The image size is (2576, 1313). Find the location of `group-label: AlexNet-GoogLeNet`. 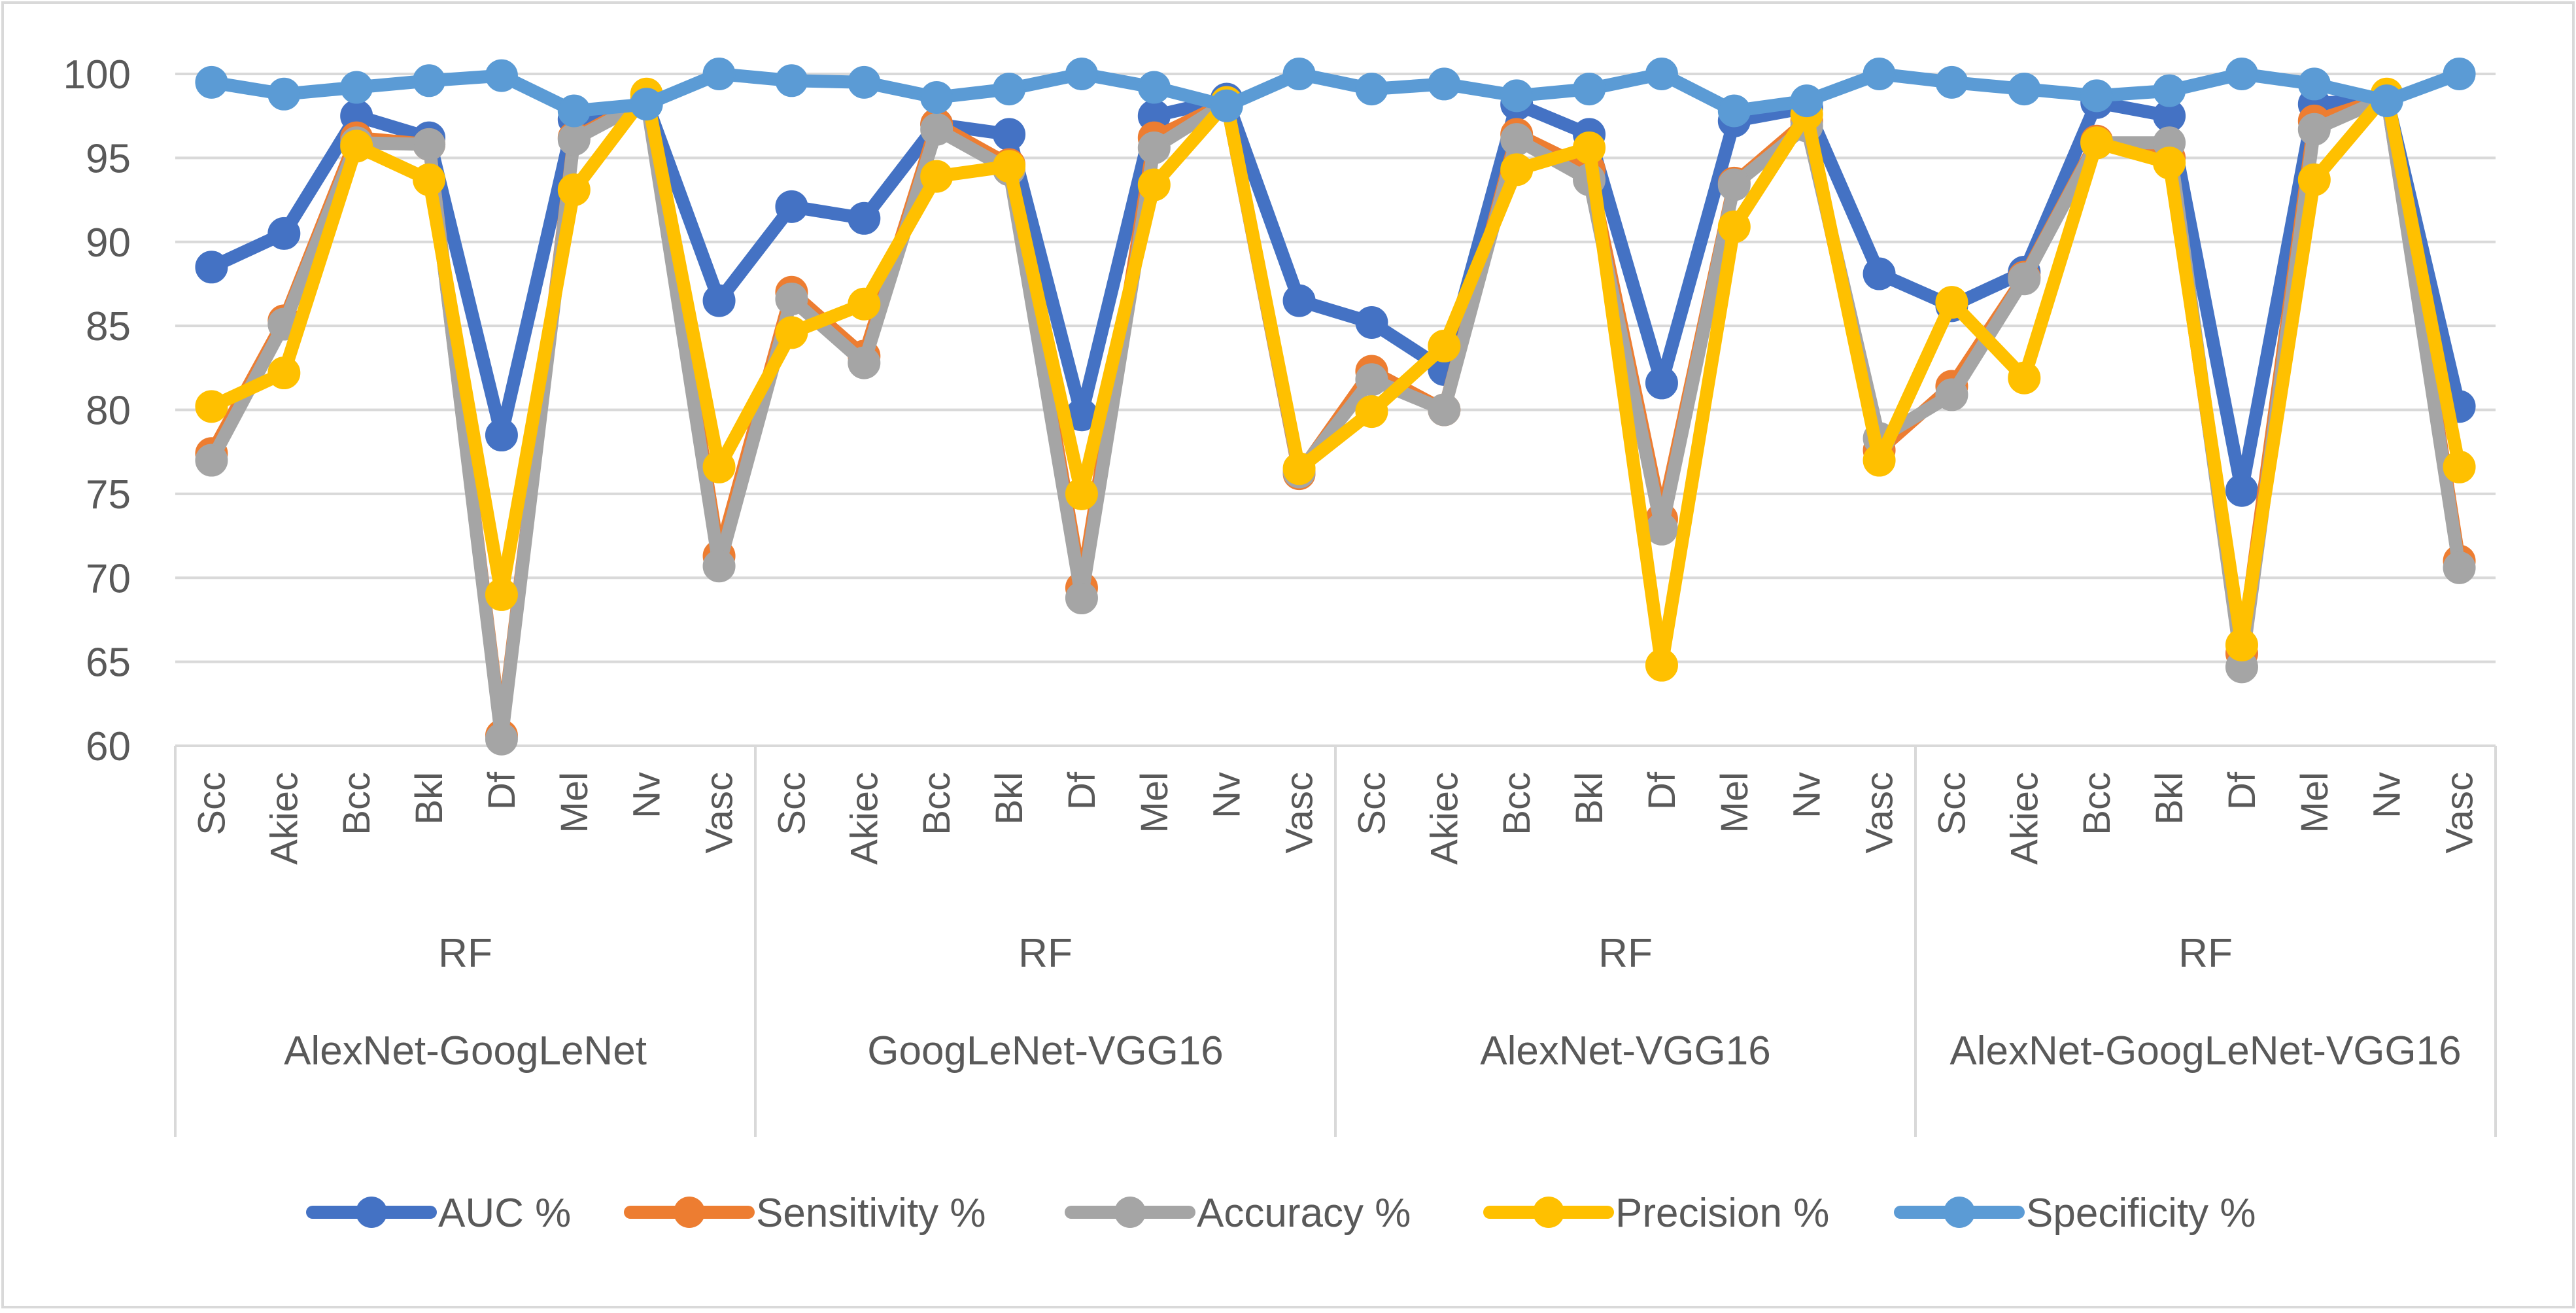

group-label: AlexNet-GoogLeNet is located at coordinates (466, 1051).